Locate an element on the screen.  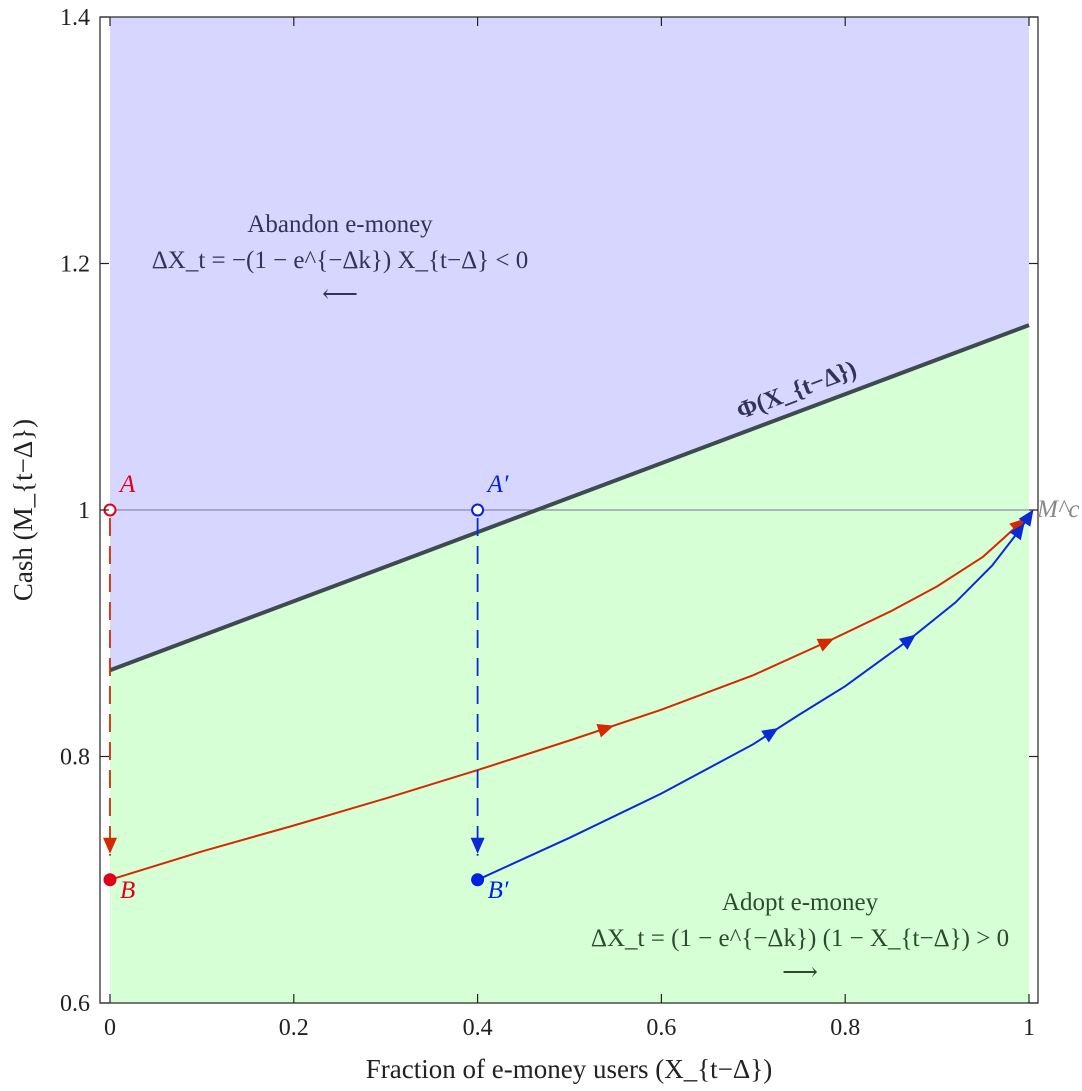
x-tick-label: 0 is located at coordinates (110, 1028).